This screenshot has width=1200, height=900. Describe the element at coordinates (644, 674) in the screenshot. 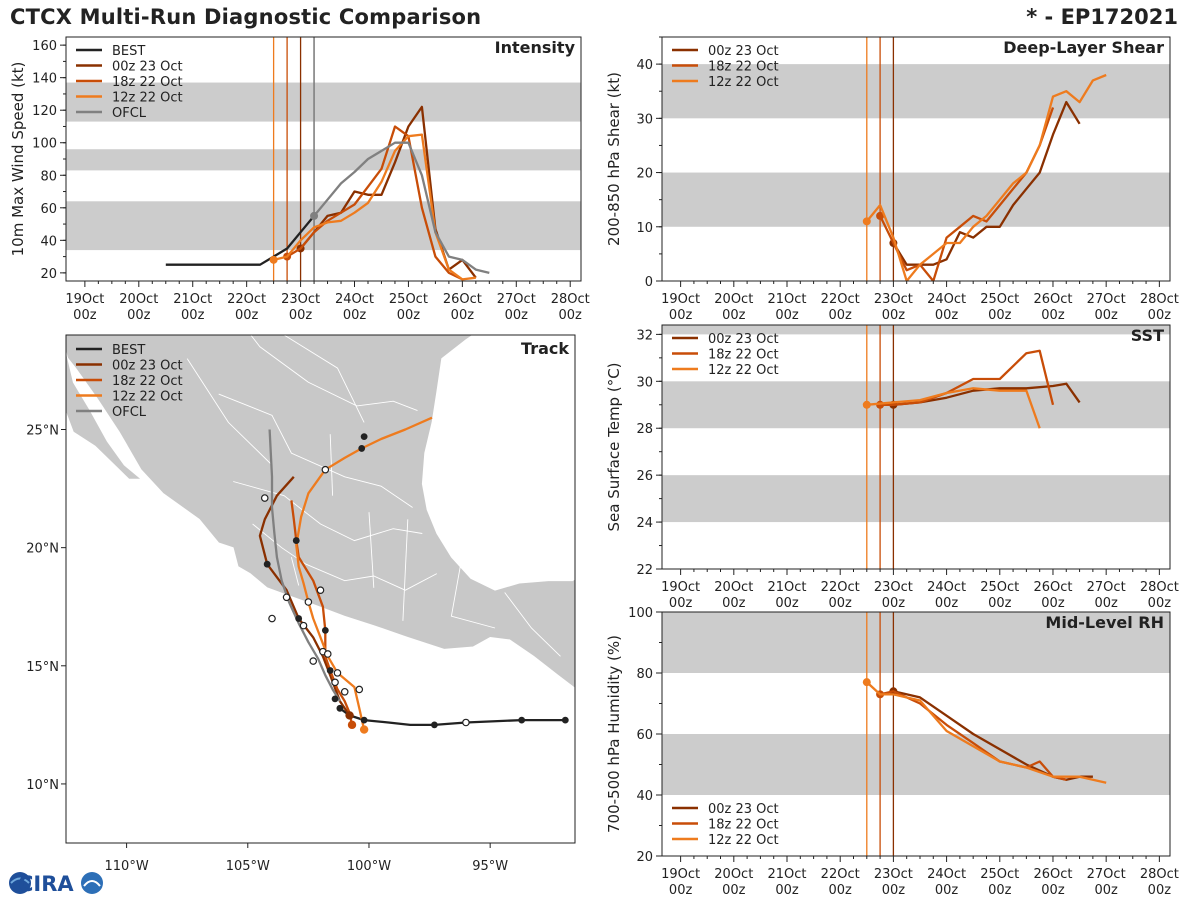

I see `y-tick-label: 80` at that location.